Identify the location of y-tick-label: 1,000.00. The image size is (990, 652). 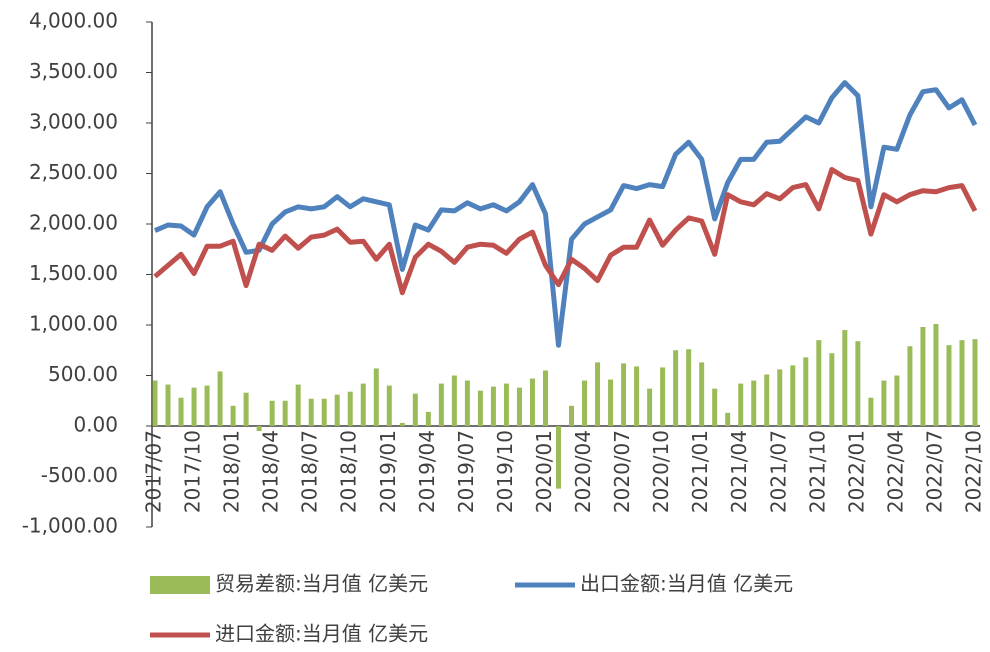
(73, 324).